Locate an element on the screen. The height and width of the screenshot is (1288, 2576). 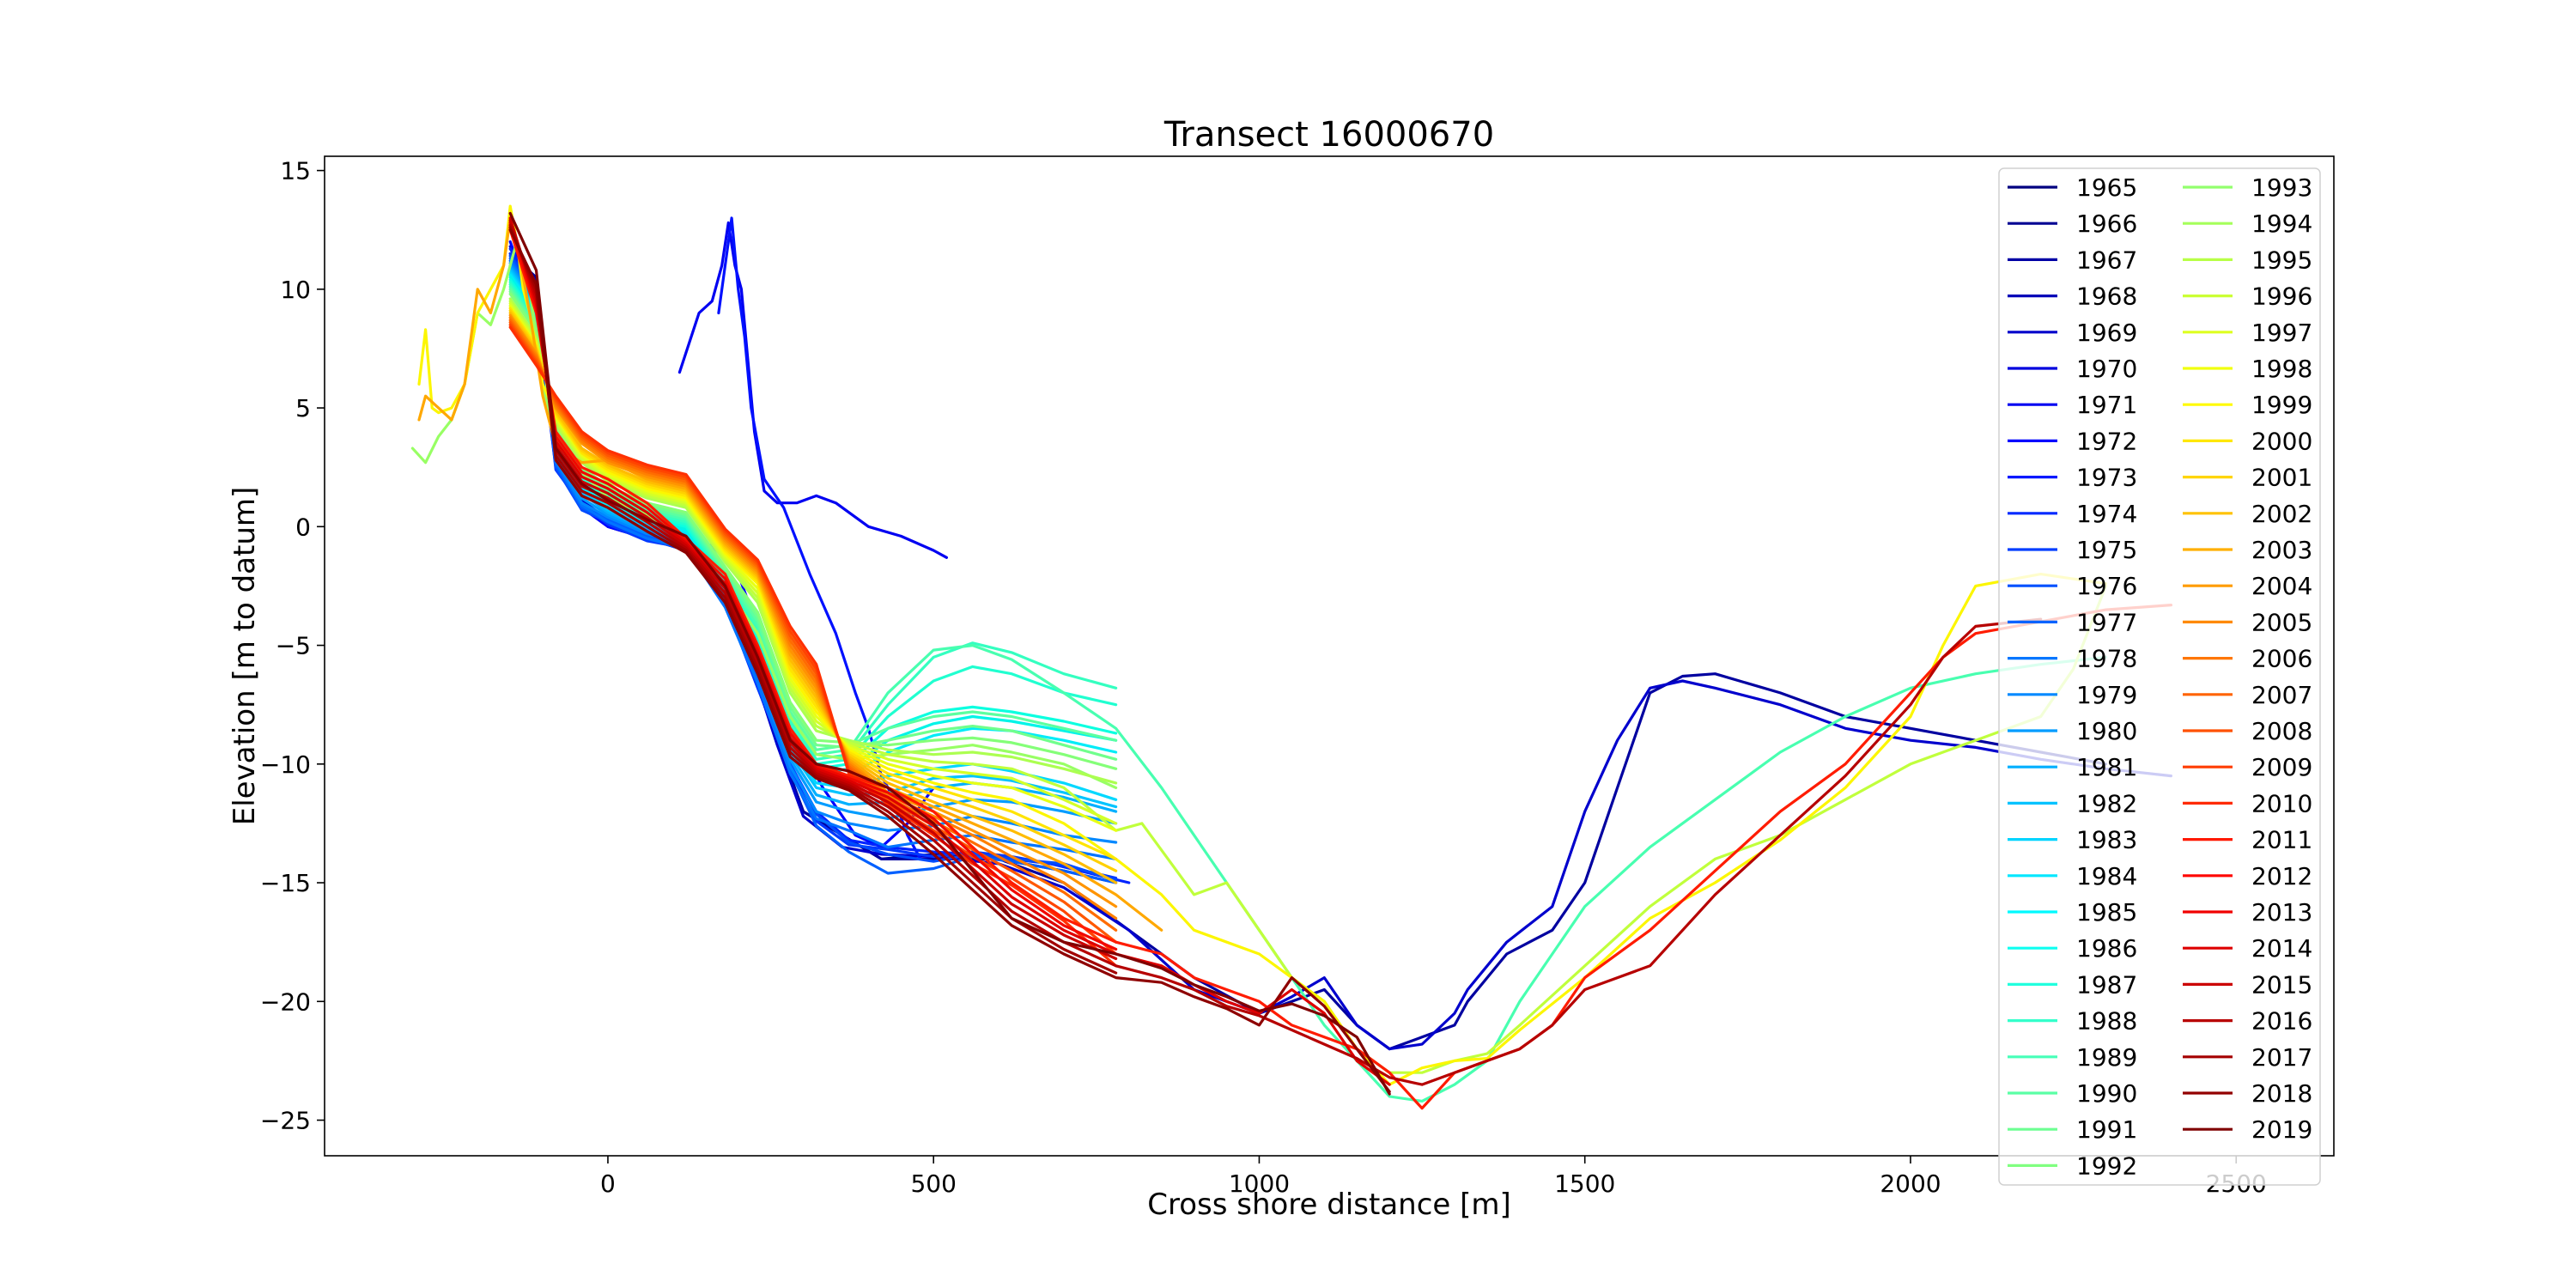
series-line-1968 is located at coordinates (813, 390).